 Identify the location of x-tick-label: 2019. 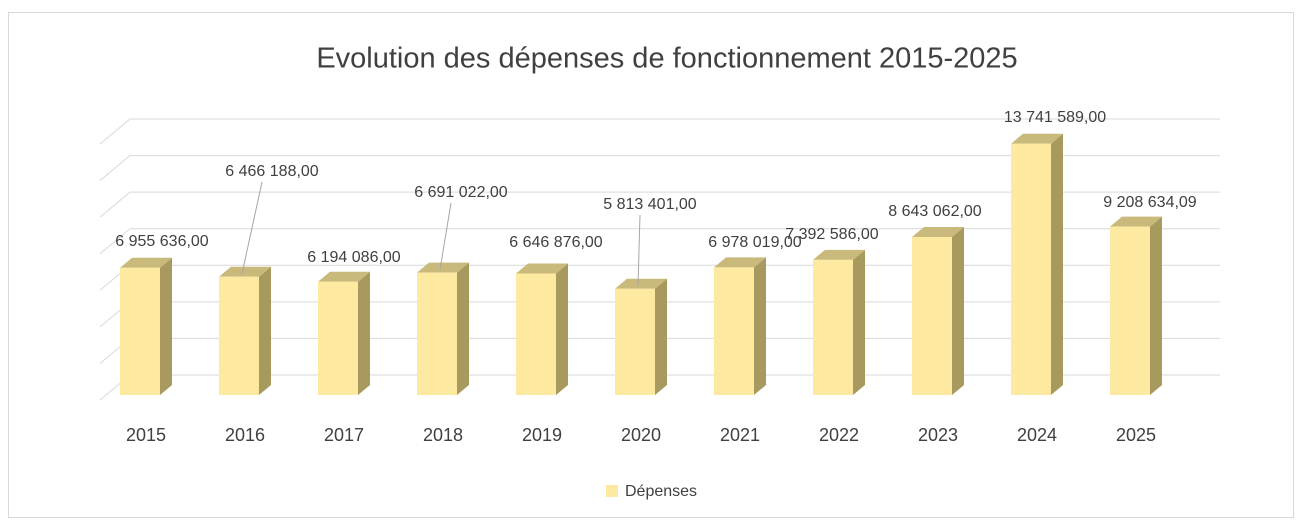
(542, 435).